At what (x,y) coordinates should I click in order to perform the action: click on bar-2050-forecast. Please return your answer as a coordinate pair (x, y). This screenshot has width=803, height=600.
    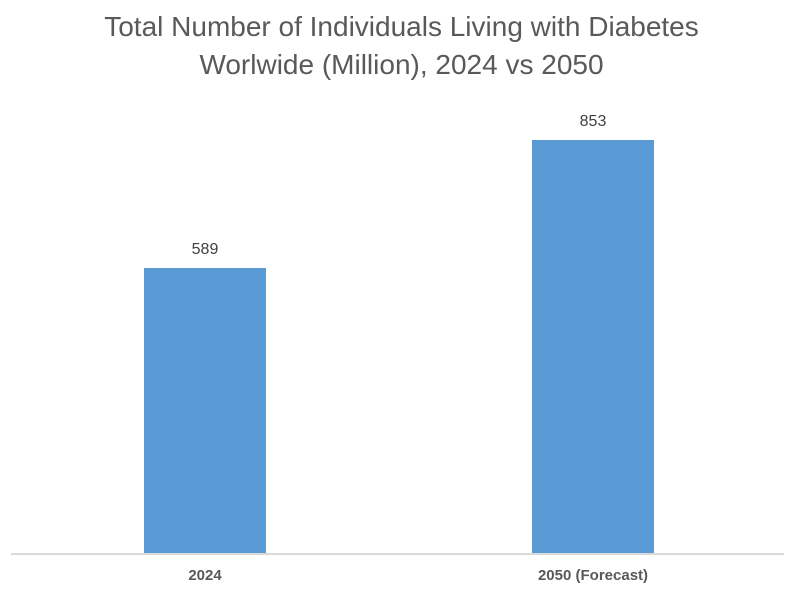
    Looking at the image, I should click on (593, 347).